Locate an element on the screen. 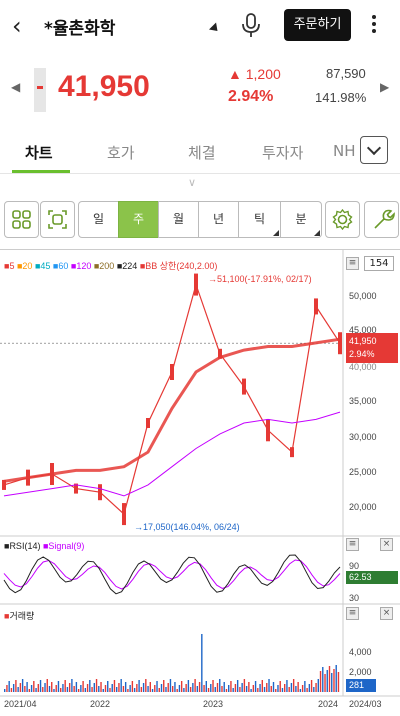 The height and width of the screenshot is (716, 400). ma20-legend: 20 is located at coordinates (27, 266).